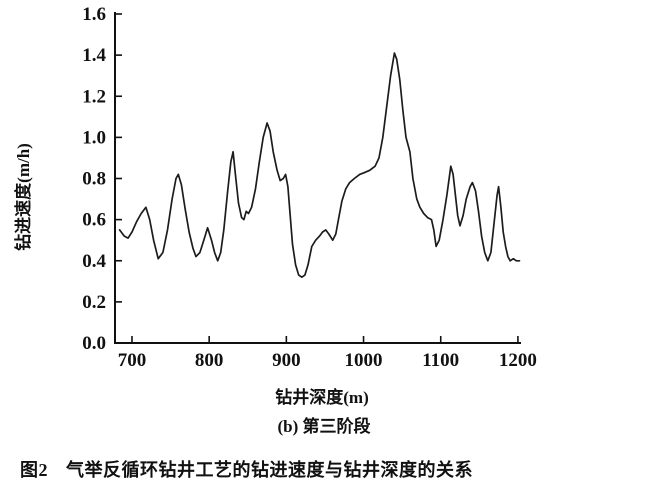 The width and height of the screenshot is (660, 499). I want to click on figure-caption-number: 图2, so click(34, 470).